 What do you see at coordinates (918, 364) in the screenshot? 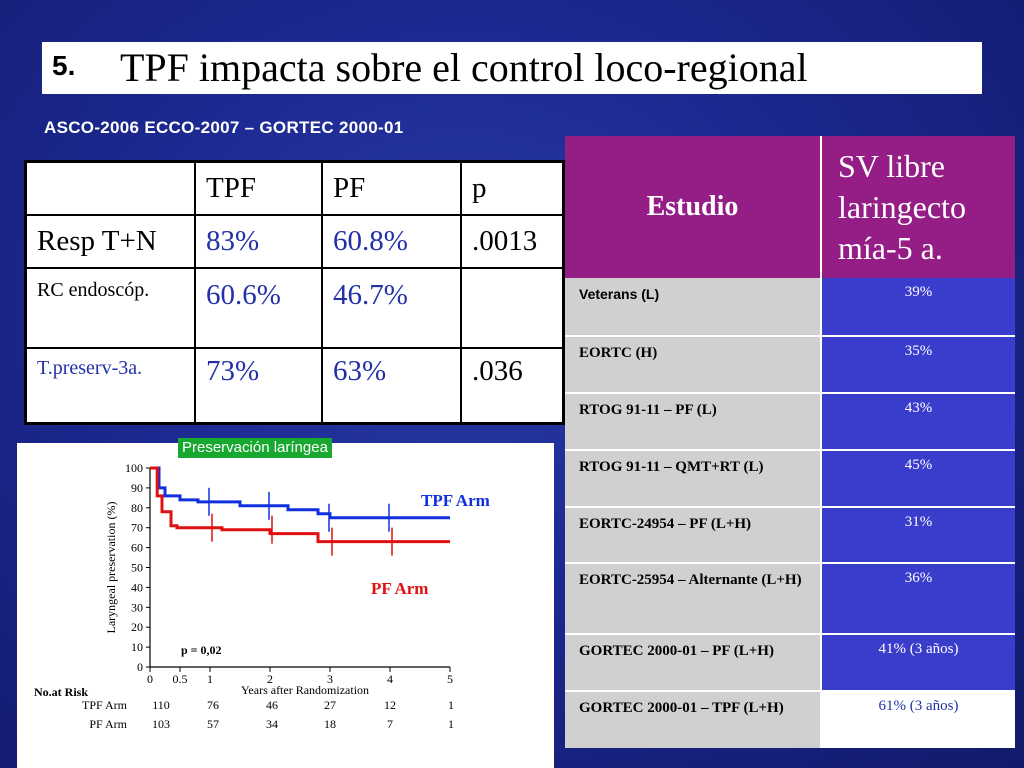
I see `study-value: 35%` at bounding box center [918, 364].